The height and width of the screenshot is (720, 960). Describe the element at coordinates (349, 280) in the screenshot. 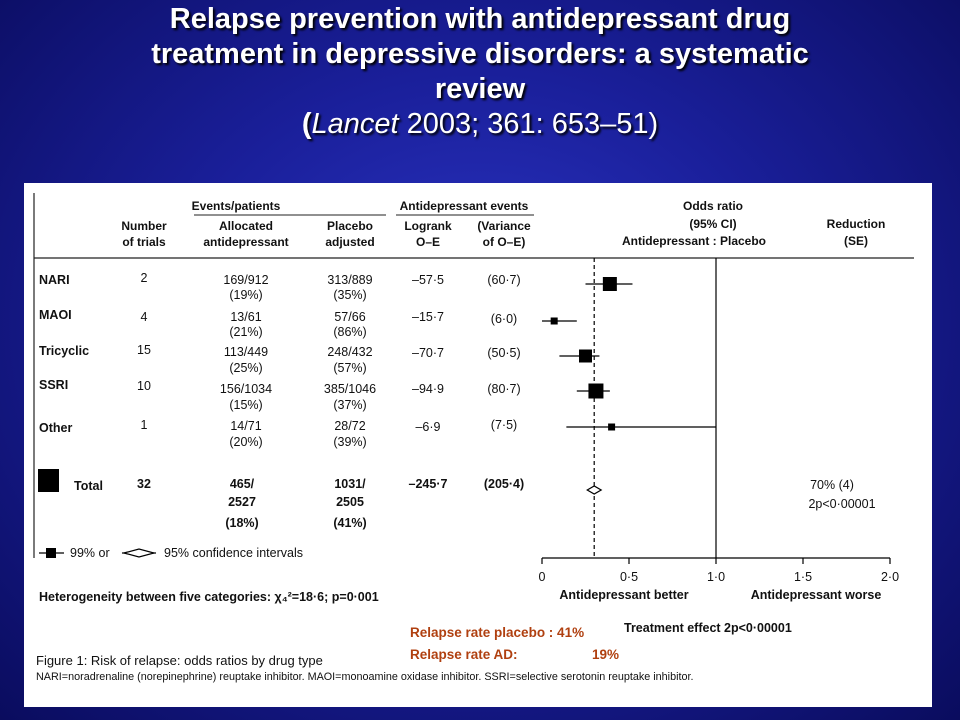

I see `row-pl-events: 313/889` at that location.